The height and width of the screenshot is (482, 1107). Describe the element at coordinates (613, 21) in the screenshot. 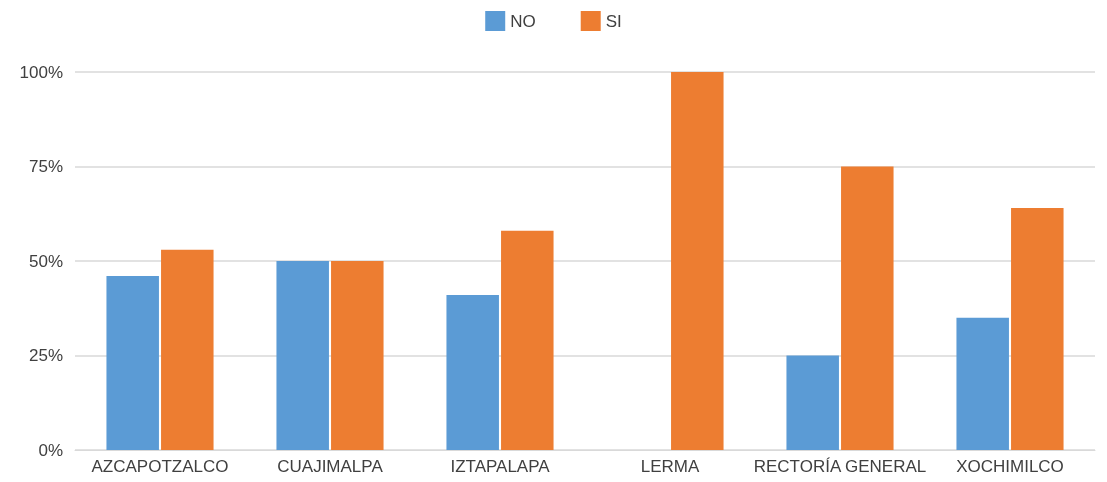

I see `legend-label: SI` at that location.